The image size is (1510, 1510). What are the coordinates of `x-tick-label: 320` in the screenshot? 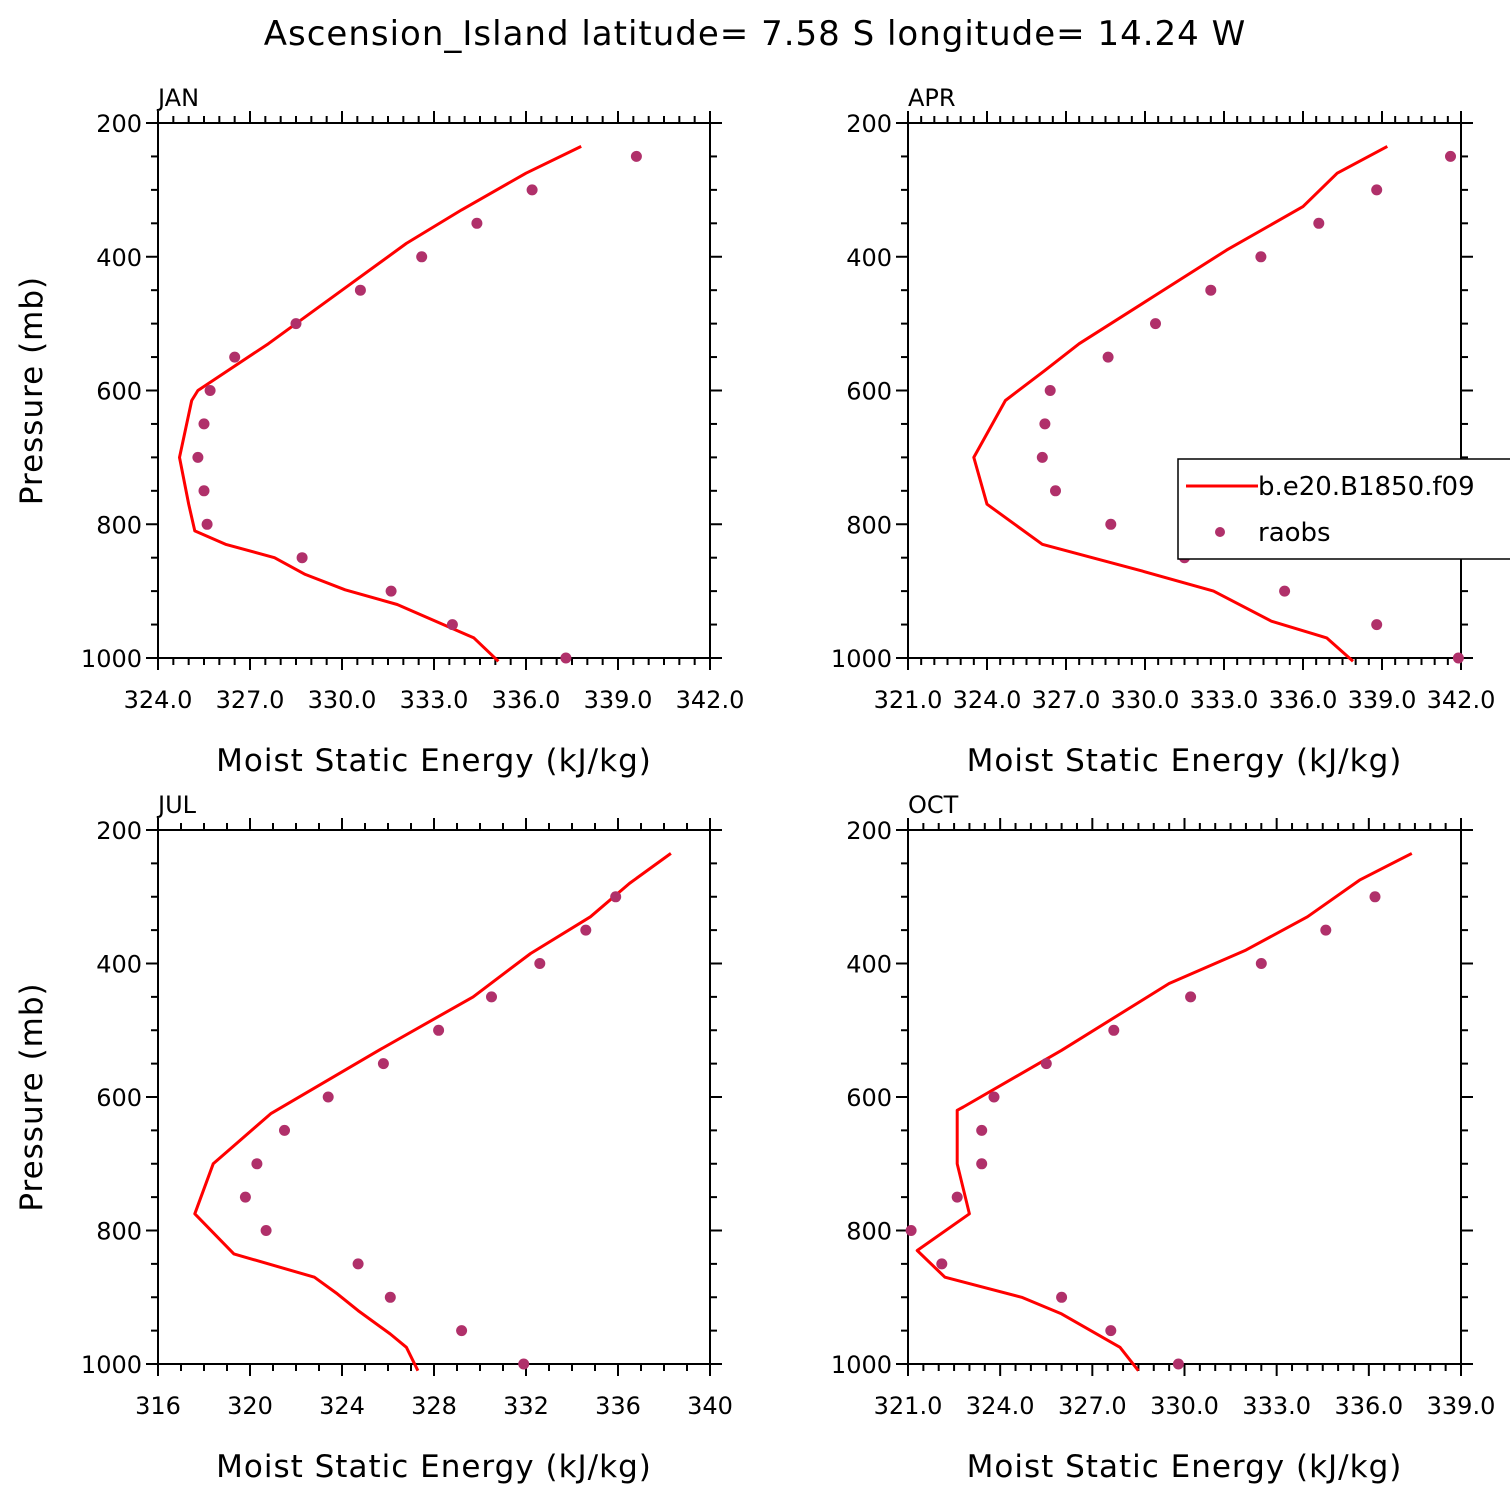 It's located at (250, 1406).